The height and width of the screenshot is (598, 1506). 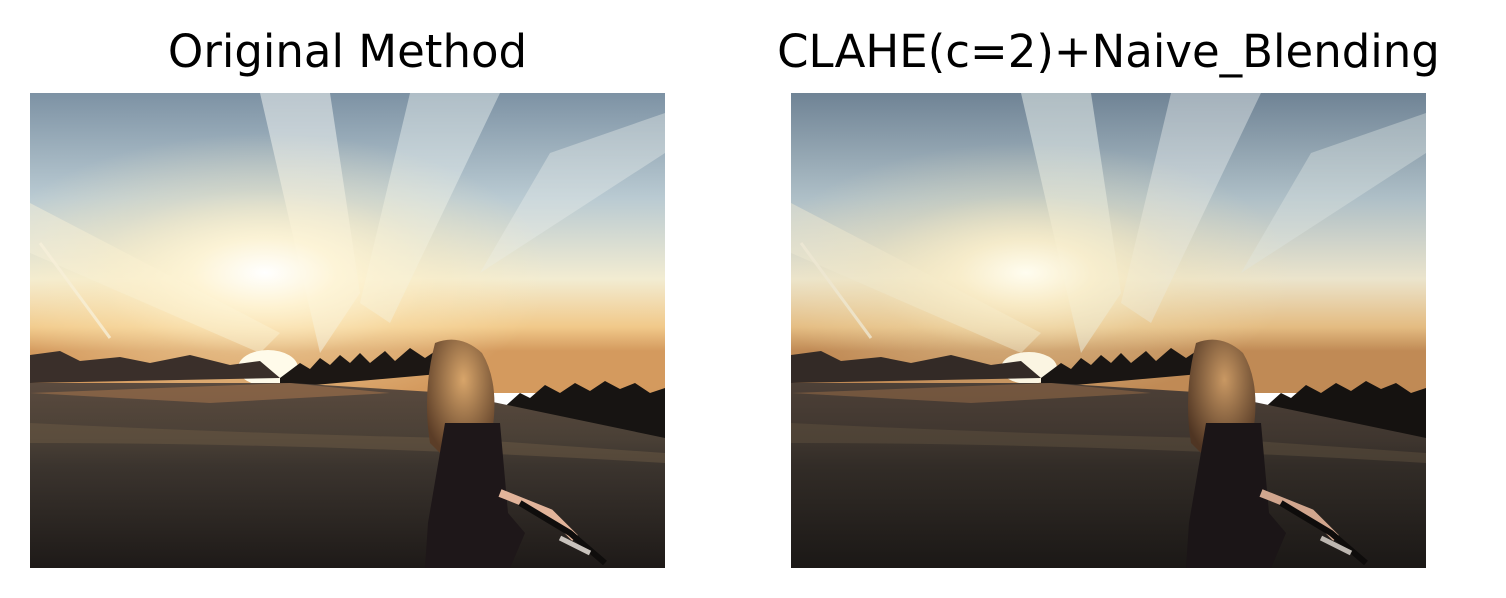 What do you see at coordinates (1108, 51) in the screenshot?
I see `panel-title-clahe: CLAHE(c=2)+Naive_Blending` at bounding box center [1108, 51].